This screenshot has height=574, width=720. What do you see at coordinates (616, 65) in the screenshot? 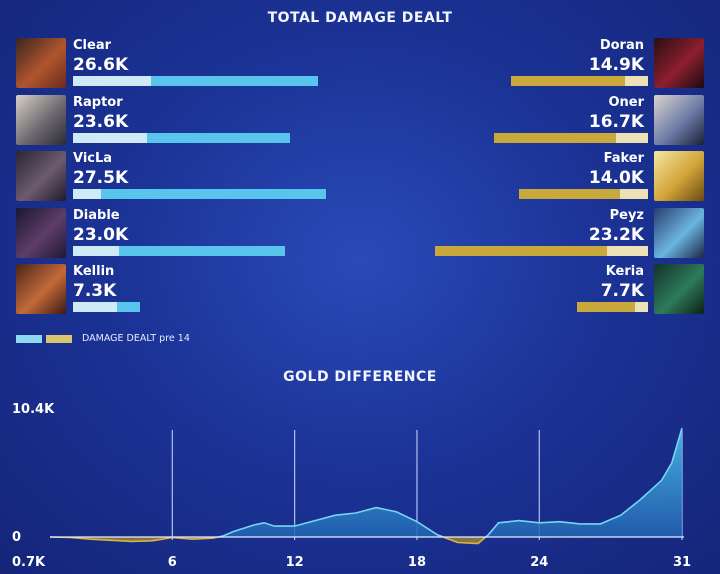
I see `damage-value: 14.9K` at bounding box center [616, 65].